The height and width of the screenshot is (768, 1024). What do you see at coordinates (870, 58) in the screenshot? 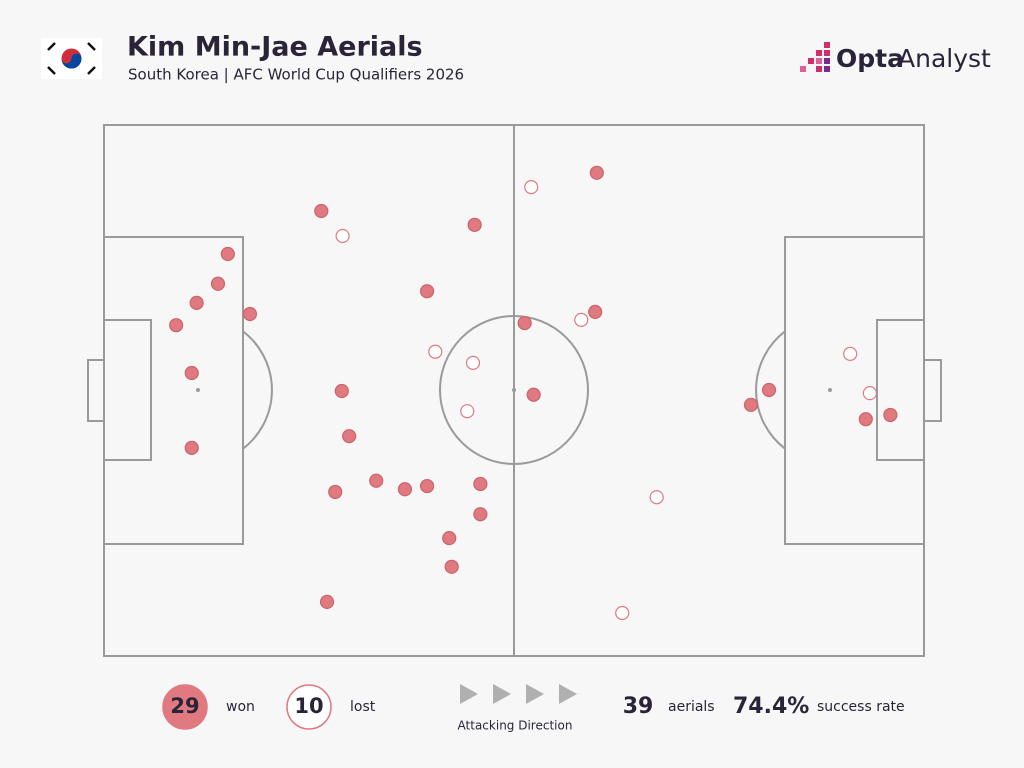
I see `brand-opta: Opta` at bounding box center [870, 58].